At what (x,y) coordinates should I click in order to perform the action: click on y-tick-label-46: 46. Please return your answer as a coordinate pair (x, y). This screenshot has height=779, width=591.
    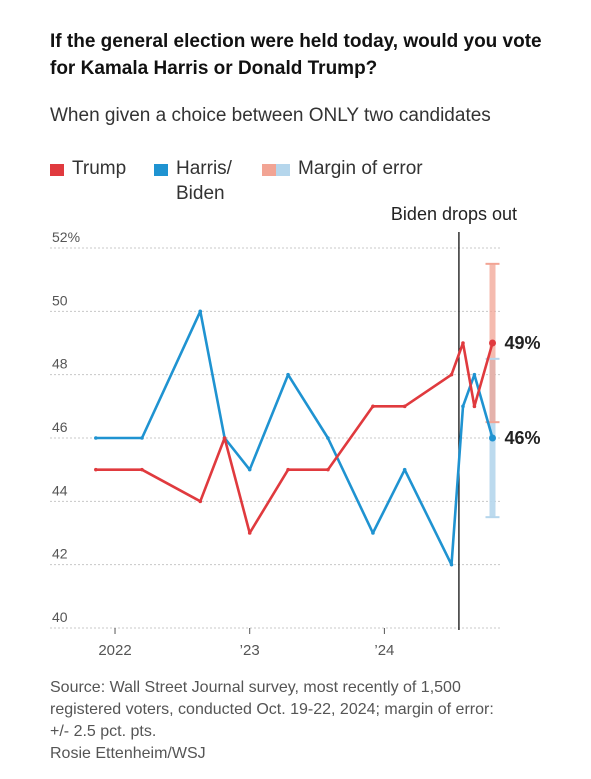
    Looking at the image, I should click on (60, 427).